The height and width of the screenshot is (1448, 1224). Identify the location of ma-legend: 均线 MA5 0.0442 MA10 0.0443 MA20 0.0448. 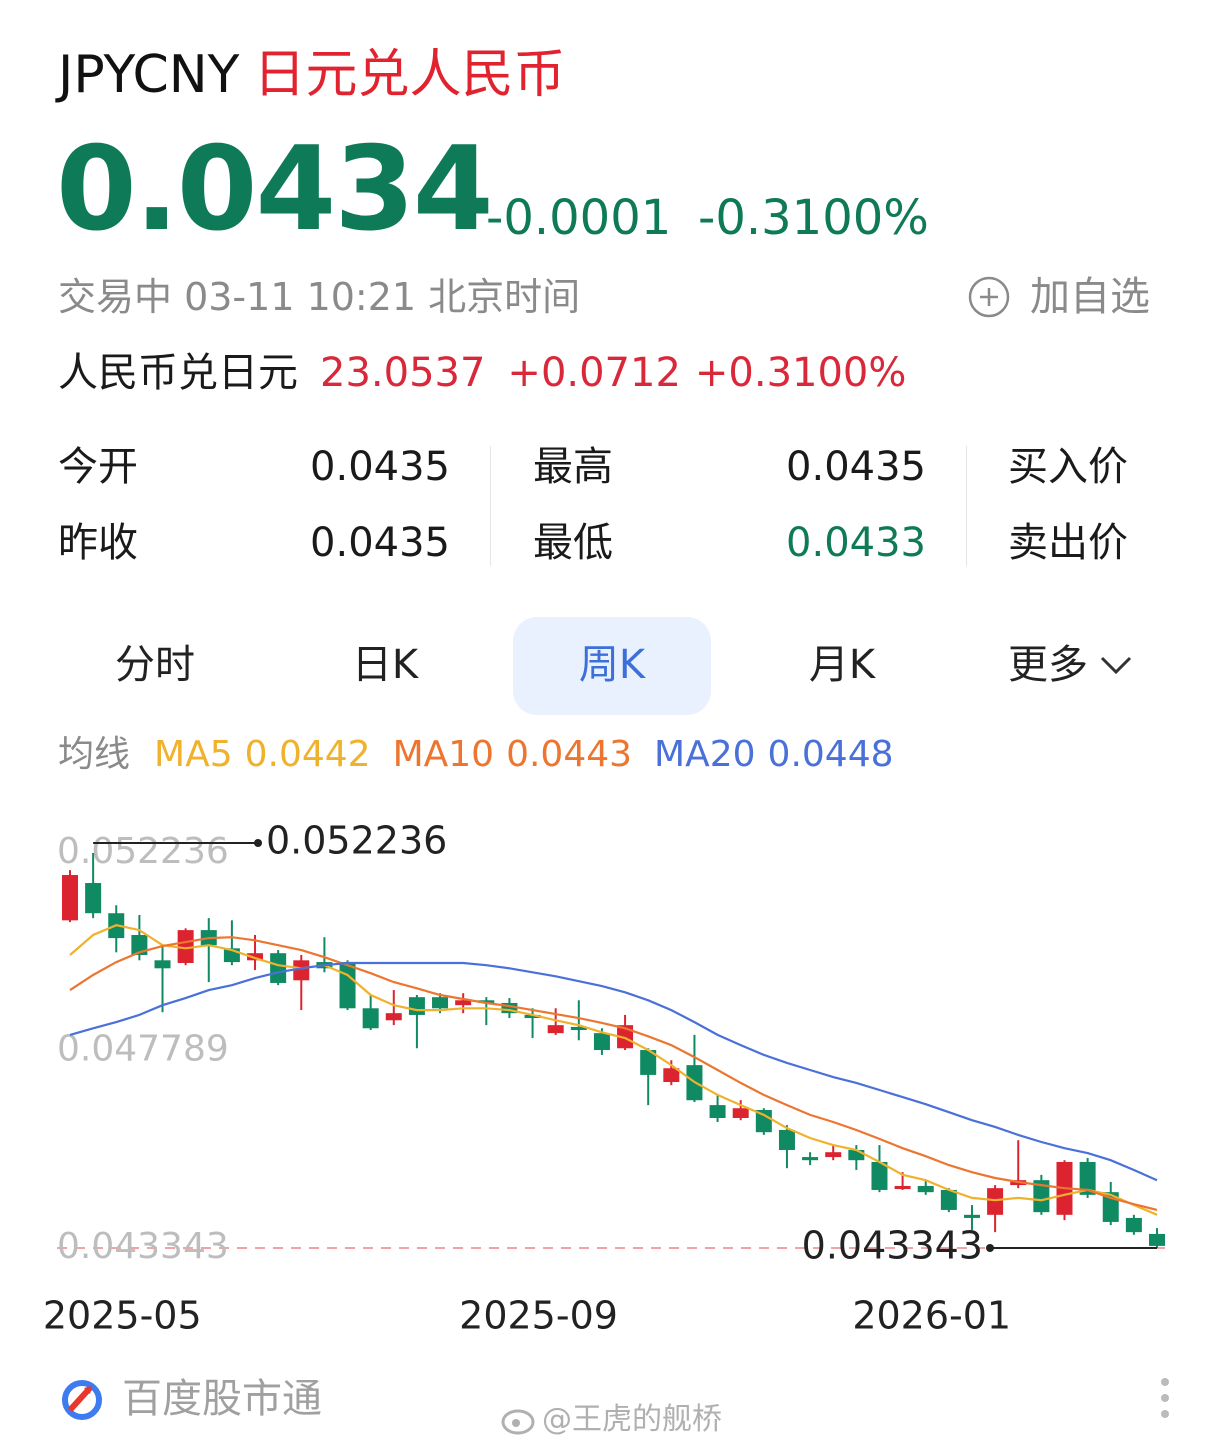
(487, 755).